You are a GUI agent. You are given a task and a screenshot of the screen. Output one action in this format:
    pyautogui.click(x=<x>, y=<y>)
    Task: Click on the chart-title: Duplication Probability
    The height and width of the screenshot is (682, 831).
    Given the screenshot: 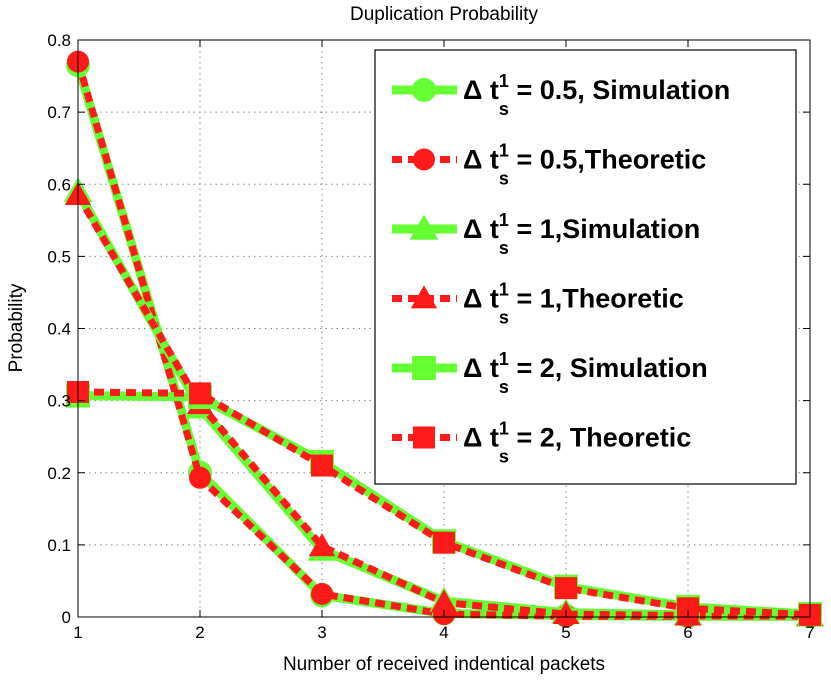 What is the action you would take?
    pyautogui.click(x=444, y=14)
    